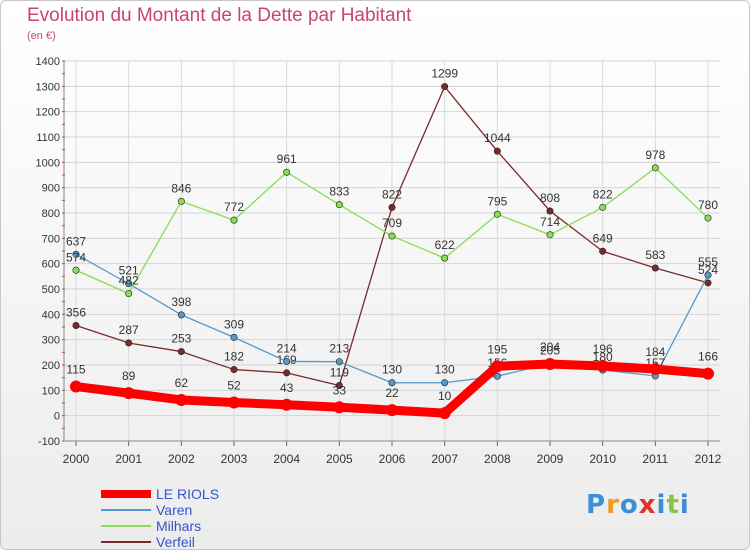  What do you see at coordinates (129, 376) in the screenshot?
I see `data-label: 89` at bounding box center [129, 376].